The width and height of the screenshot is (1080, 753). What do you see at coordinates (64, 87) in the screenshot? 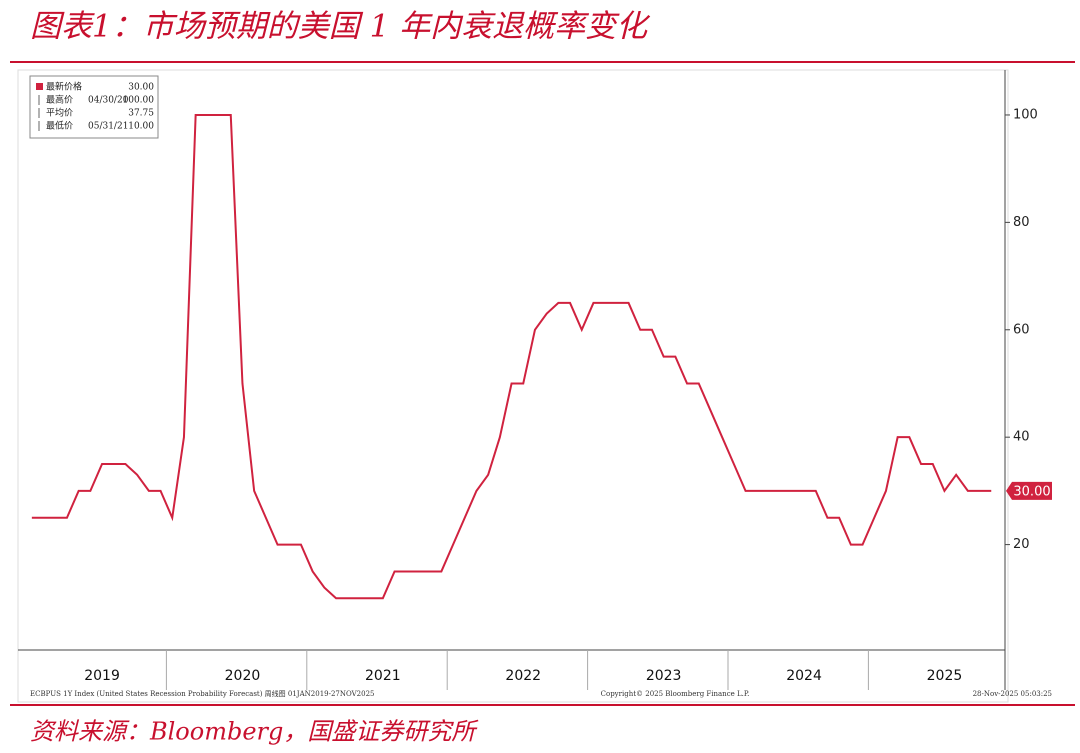
I see `legend-label: 最新价格` at bounding box center [64, 87].